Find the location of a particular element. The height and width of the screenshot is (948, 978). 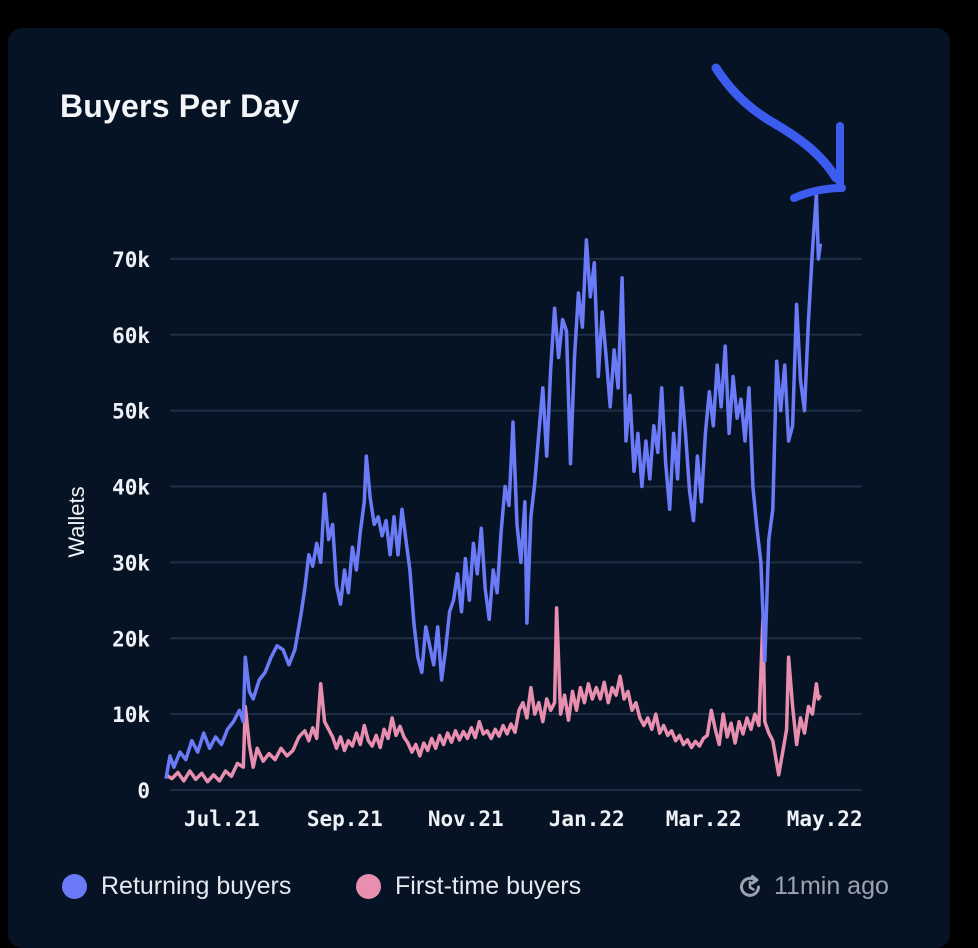

x-tick-label: Mar.22 is located at coordinates (704, 819).